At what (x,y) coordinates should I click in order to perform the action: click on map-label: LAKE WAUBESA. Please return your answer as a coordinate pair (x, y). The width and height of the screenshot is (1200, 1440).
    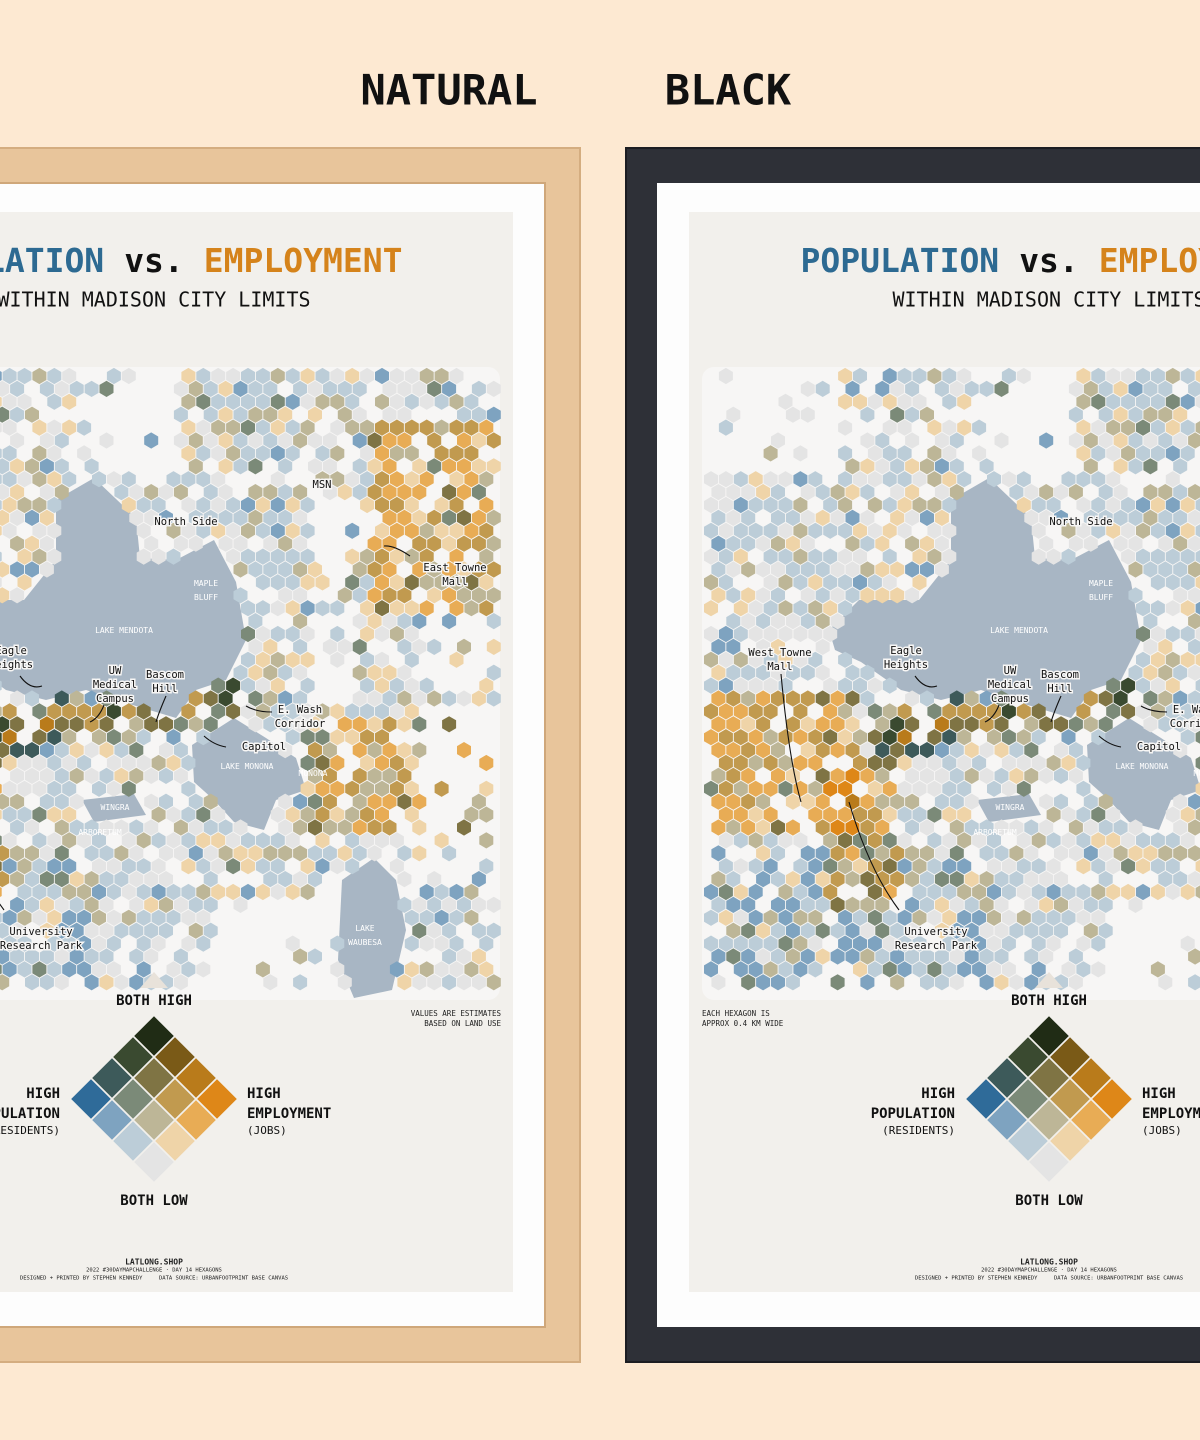
    Looking at the image, I should click on (365, 935).